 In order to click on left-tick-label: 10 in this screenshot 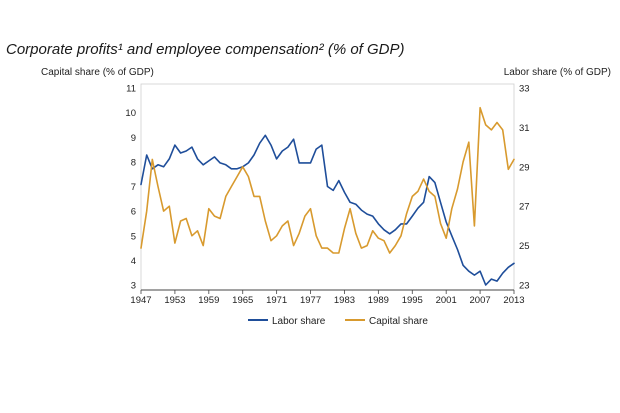, I will do `click(130, 113)`.